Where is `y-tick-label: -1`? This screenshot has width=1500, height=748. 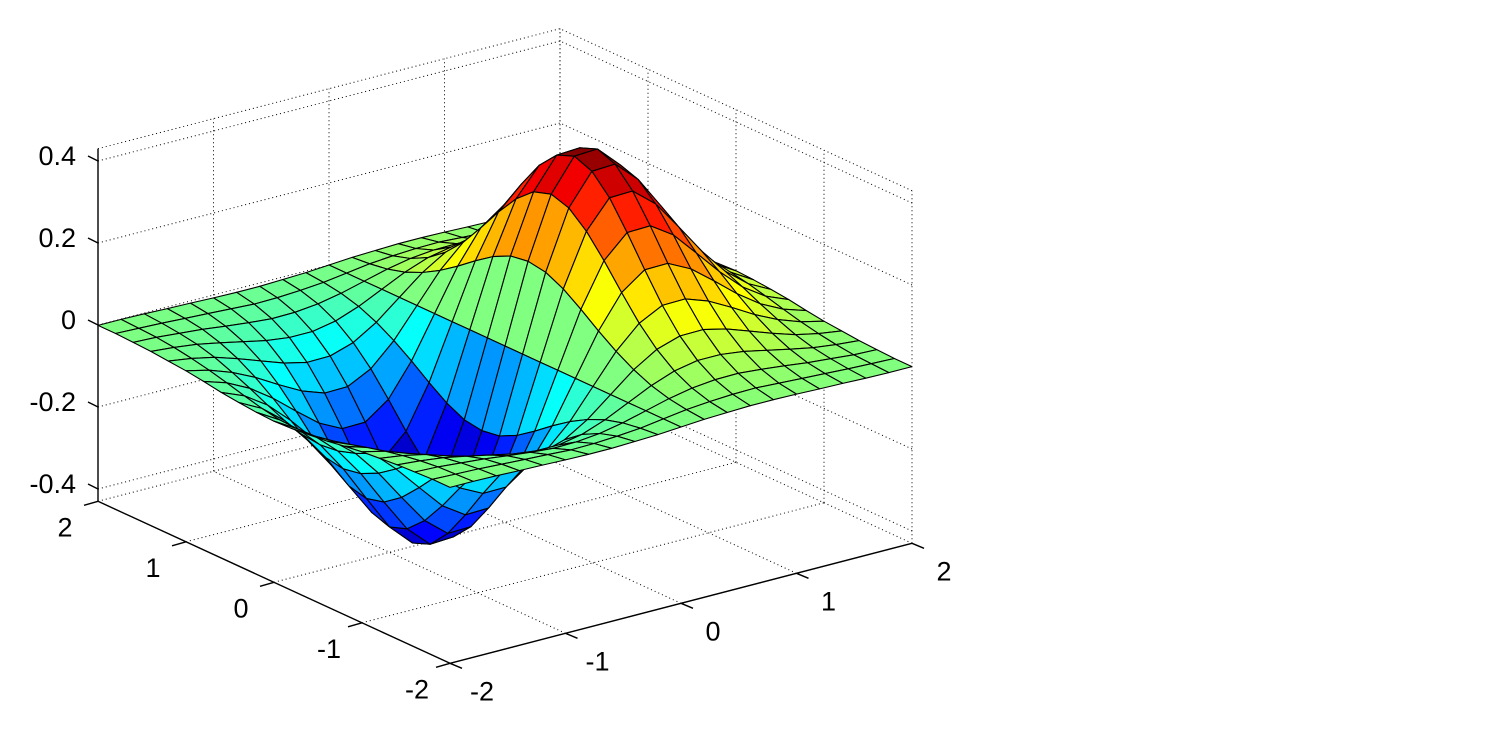
y-tick-label: -1 is located at coordinates (329, 649).